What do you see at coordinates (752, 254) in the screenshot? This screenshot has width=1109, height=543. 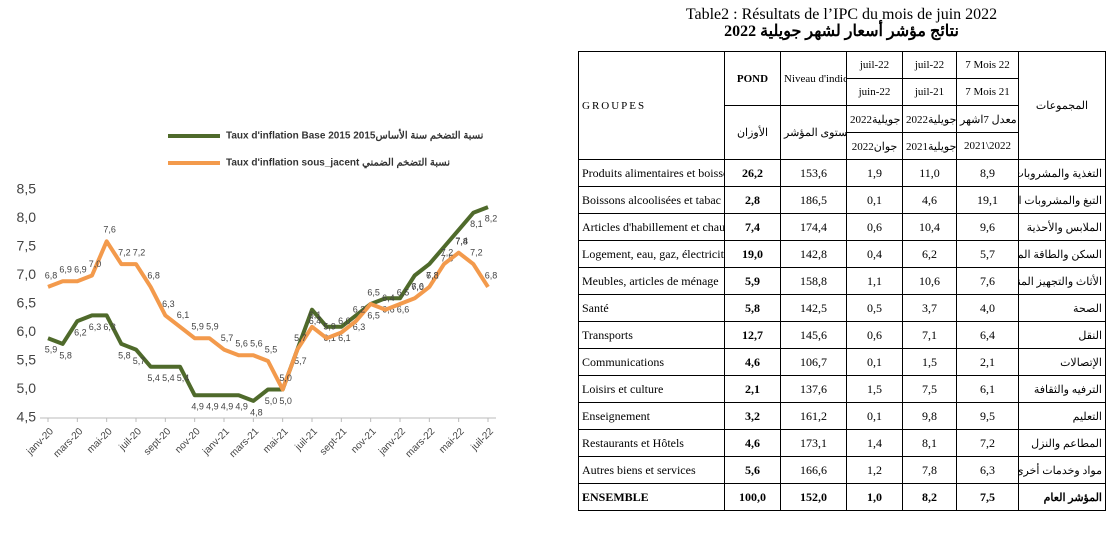 I see `value-cell: 19,0` at bounding box center [752, 254].